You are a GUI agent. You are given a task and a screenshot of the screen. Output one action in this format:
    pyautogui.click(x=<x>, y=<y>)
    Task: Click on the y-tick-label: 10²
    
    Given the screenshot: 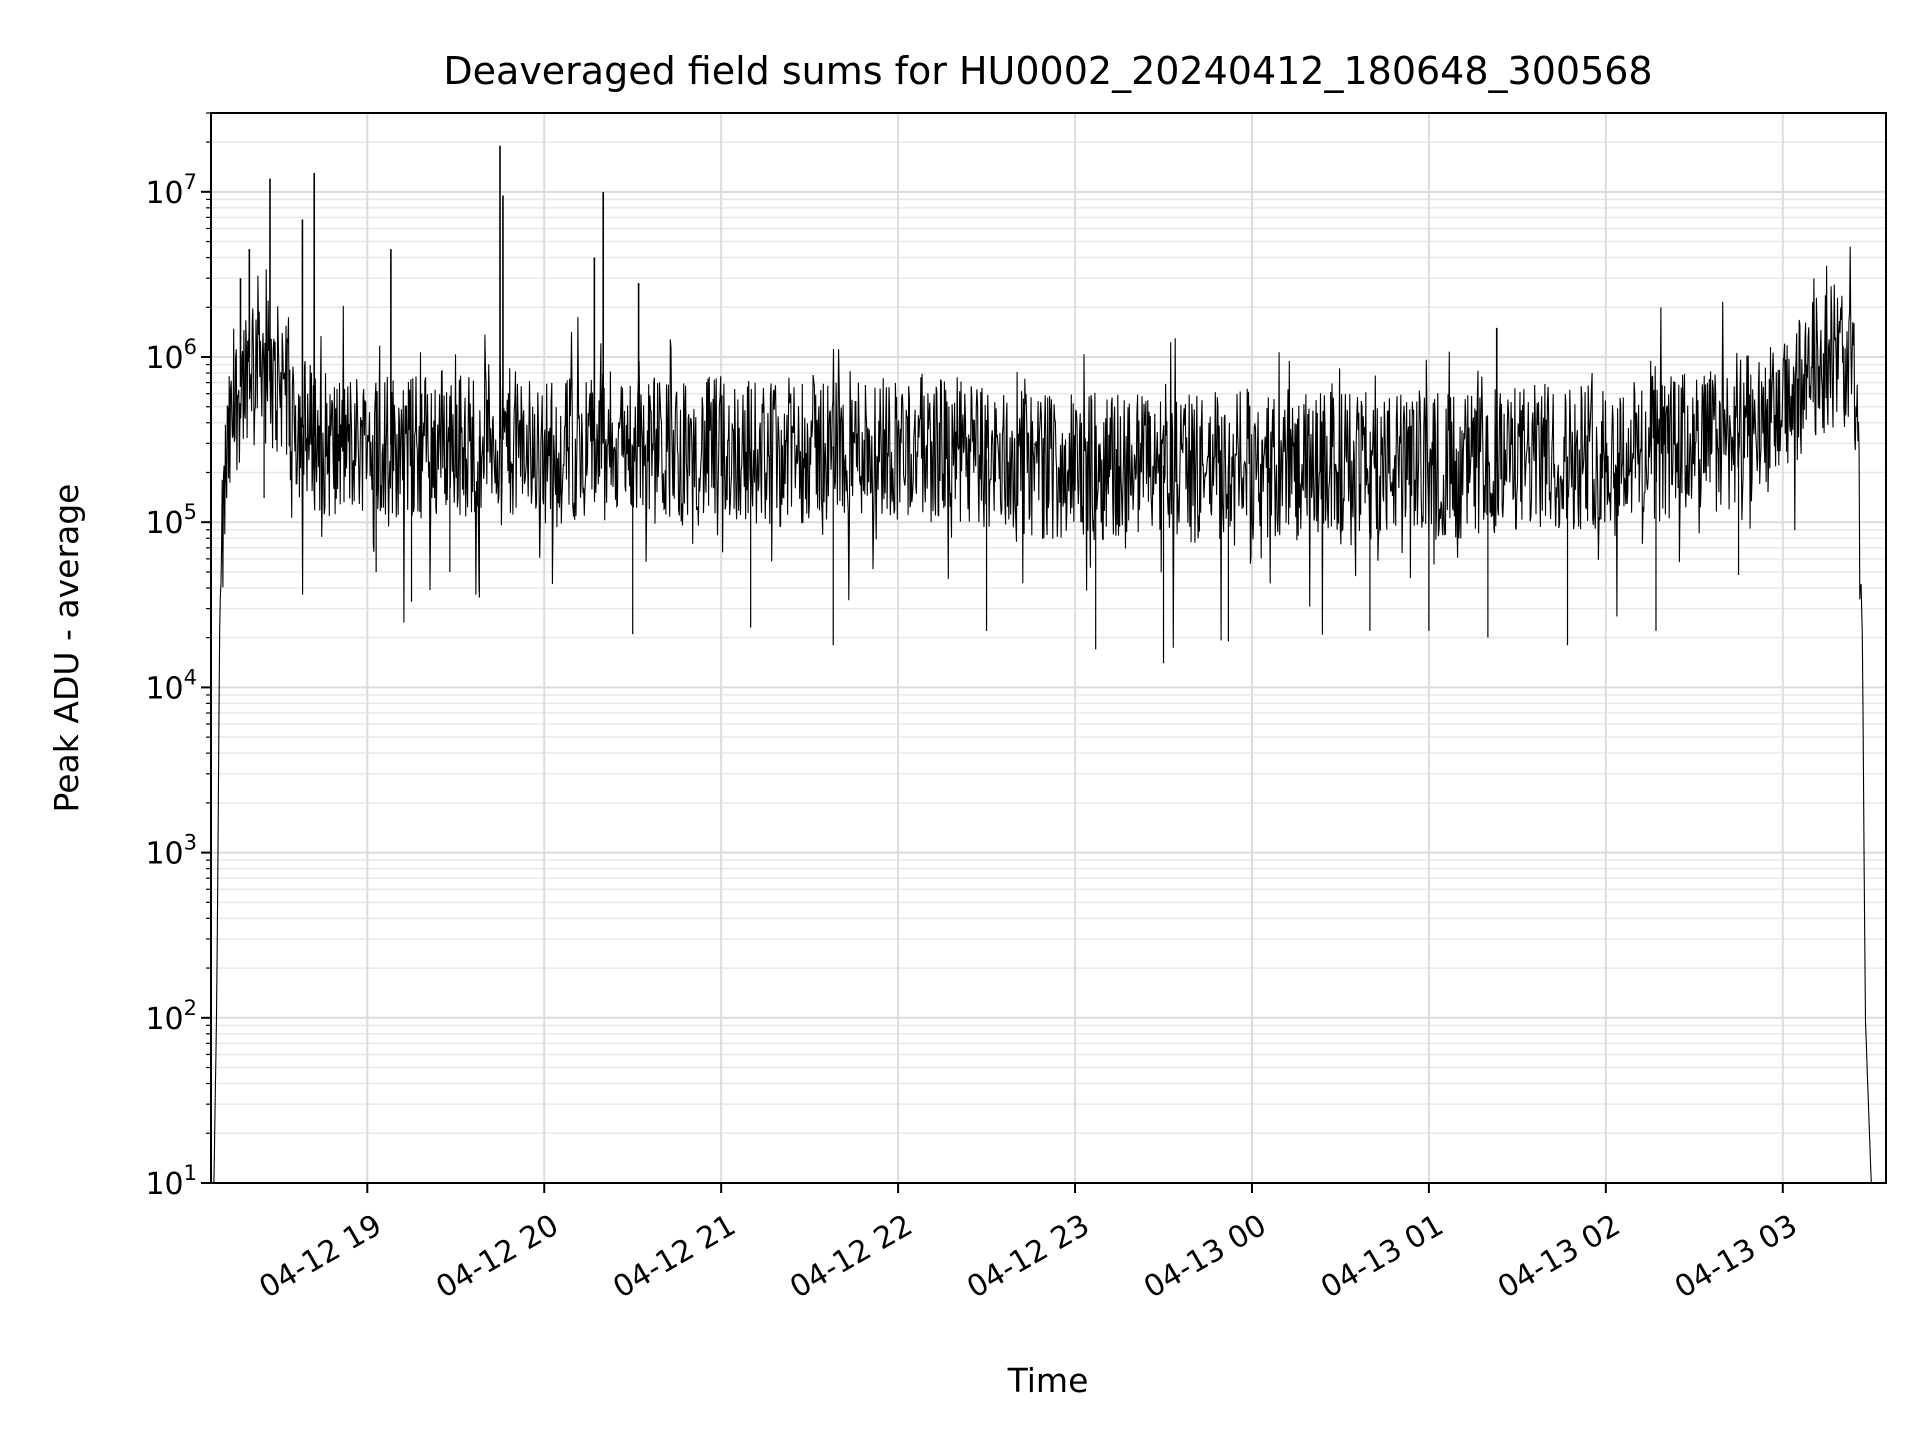 What is the action you would take?
    pyautogui.click(x=171, y=1016)
    